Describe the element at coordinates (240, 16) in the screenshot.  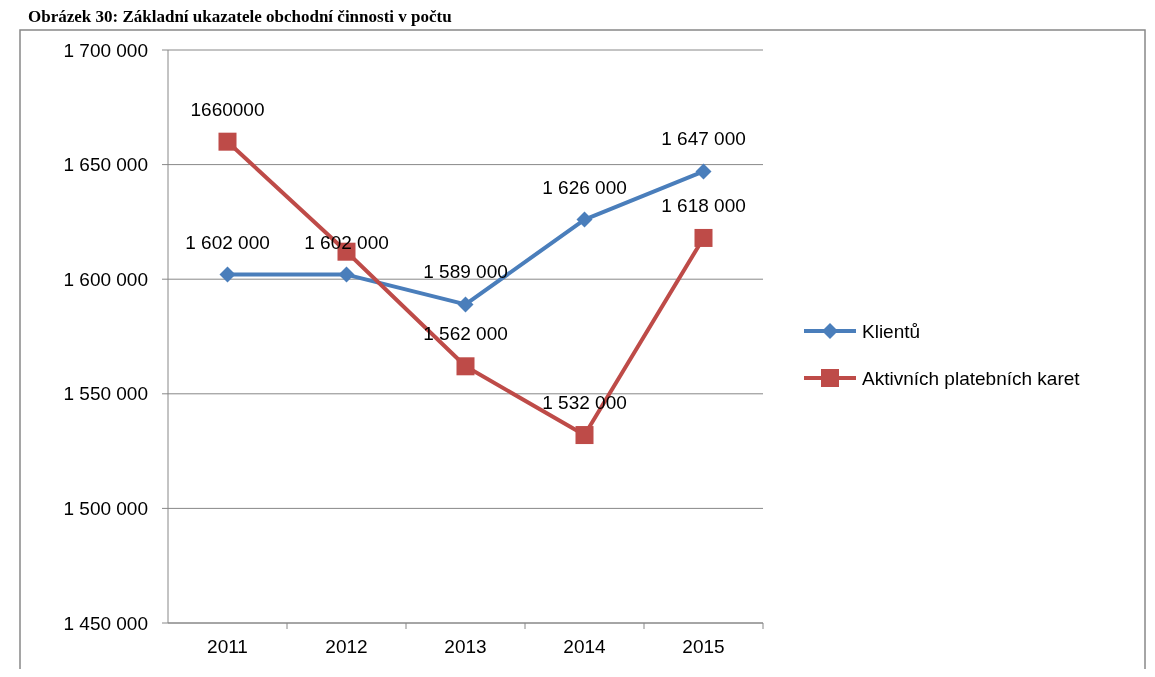
I see `chart-title: Obrázek 30: Základní ukazatele obchodní činnosti v počtu` at that location.